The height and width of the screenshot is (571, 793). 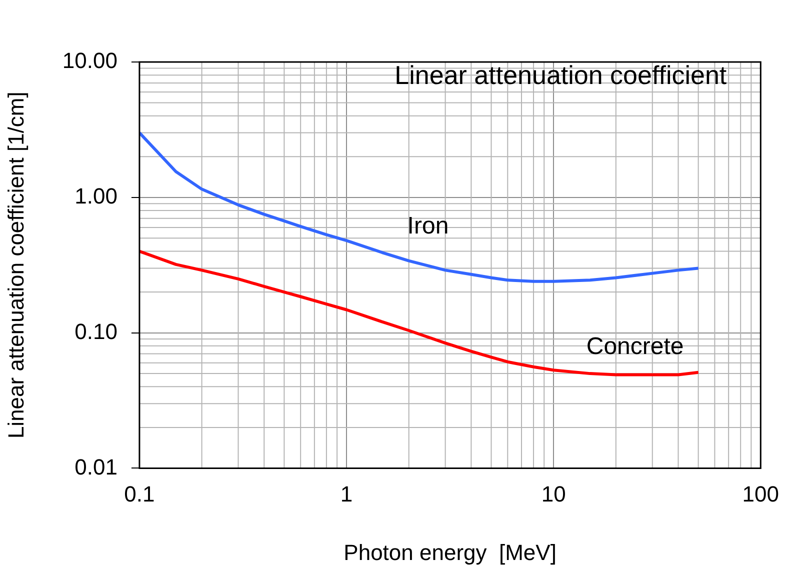 What do you see at coordinates (553, 493) in the screenshot?
I see `x-tick-label: 10` at bounding box center [553, 493].